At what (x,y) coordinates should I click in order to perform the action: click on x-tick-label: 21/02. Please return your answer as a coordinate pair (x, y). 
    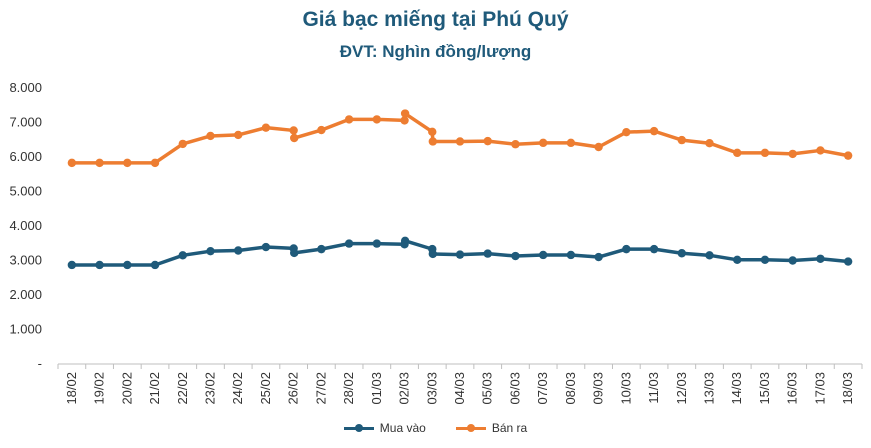
    Looking at the image, I should click on (154, 388).